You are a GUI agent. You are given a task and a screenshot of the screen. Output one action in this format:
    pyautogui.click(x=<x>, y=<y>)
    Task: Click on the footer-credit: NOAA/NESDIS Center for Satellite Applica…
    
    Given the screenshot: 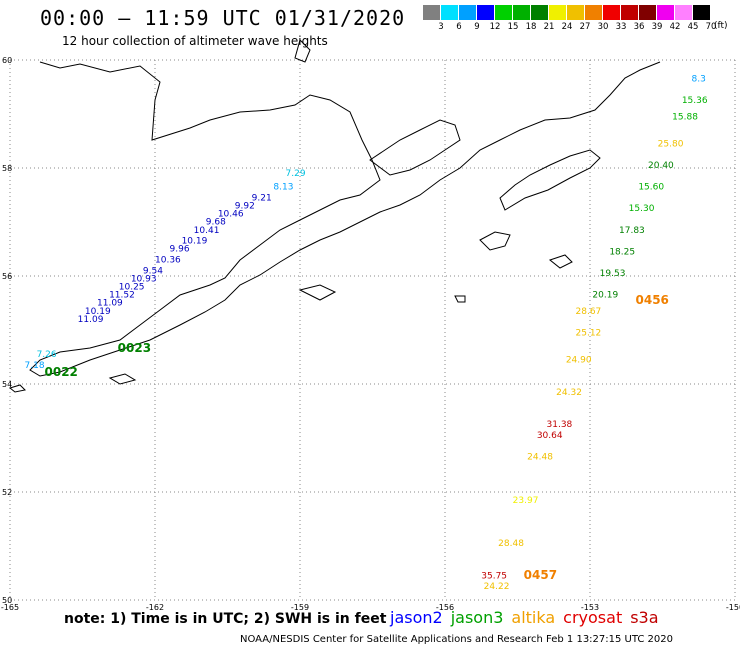 What is the action you would take?
    pyautogui.click(x=456, y=639)
    